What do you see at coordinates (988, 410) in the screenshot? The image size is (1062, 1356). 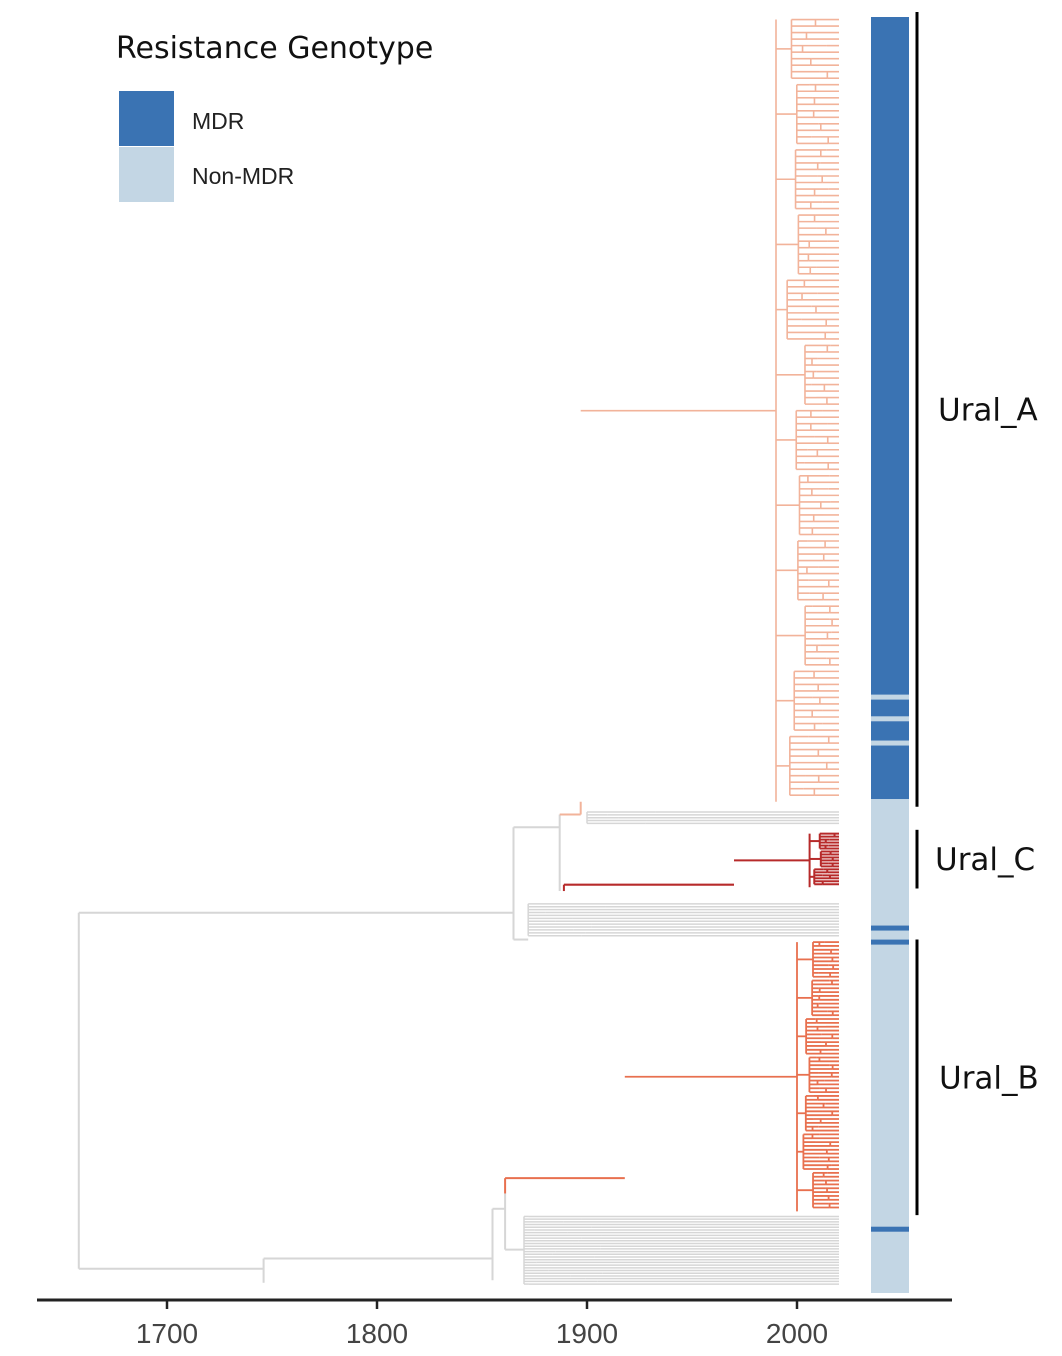 I see `clade-label-ural-a: Ural_A` at bounding box center [988, 410].